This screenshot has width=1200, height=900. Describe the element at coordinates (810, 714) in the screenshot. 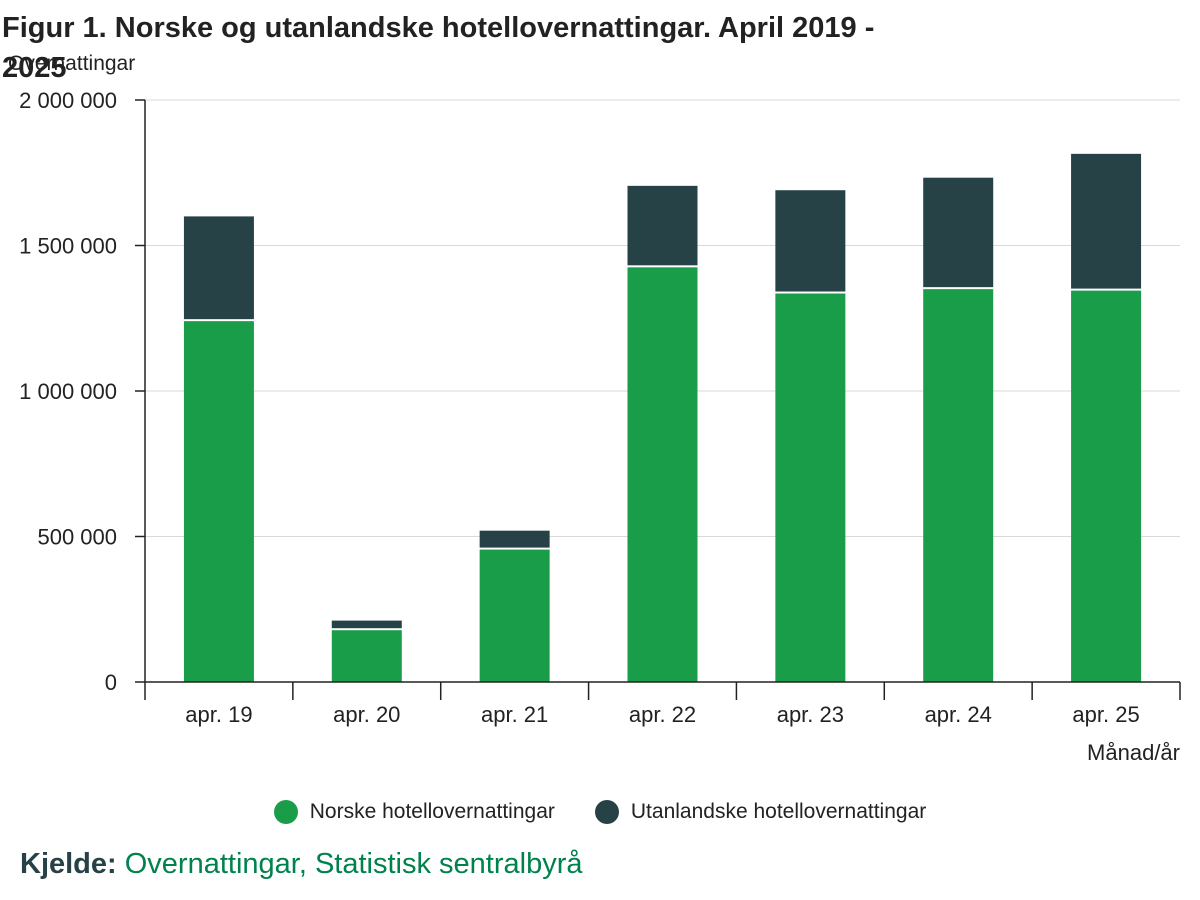

I see `x-tick-label: apr. 23` at that location.